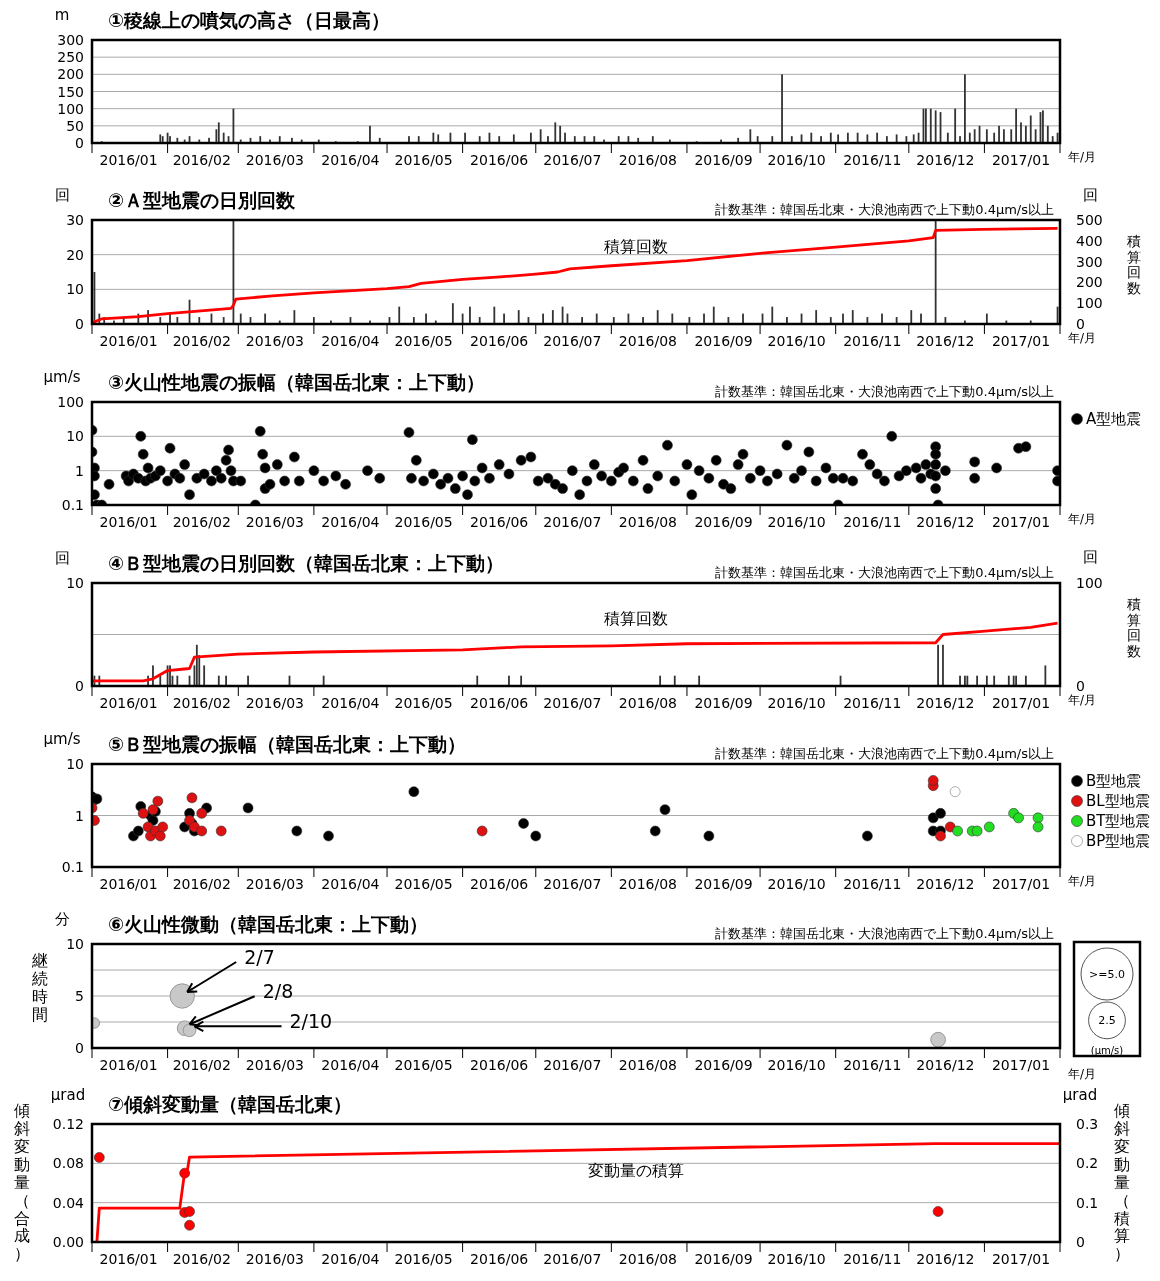 Image resolution: width=1160 pixels, height=1281 pixels. What do you see at coordinates (1087, 1124) in the screenshot?
I see `y2-tick-label: 0.3` at bounding box center [1087, 1124].